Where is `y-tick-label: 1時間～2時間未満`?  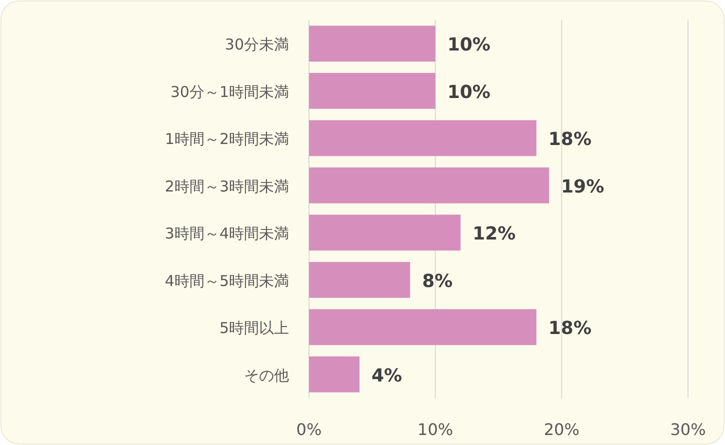
y-tick-label: 1時間～2時間未満 is located at coordinates (226, 139).